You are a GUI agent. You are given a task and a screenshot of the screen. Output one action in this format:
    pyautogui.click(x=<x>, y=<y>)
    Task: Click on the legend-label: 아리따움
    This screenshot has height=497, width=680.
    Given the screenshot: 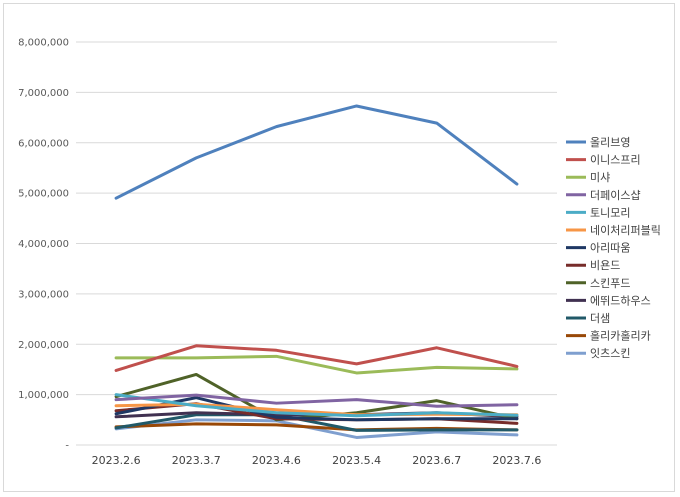 What is the action you would take?
    pyautogui.click(x=610, y=248)
    